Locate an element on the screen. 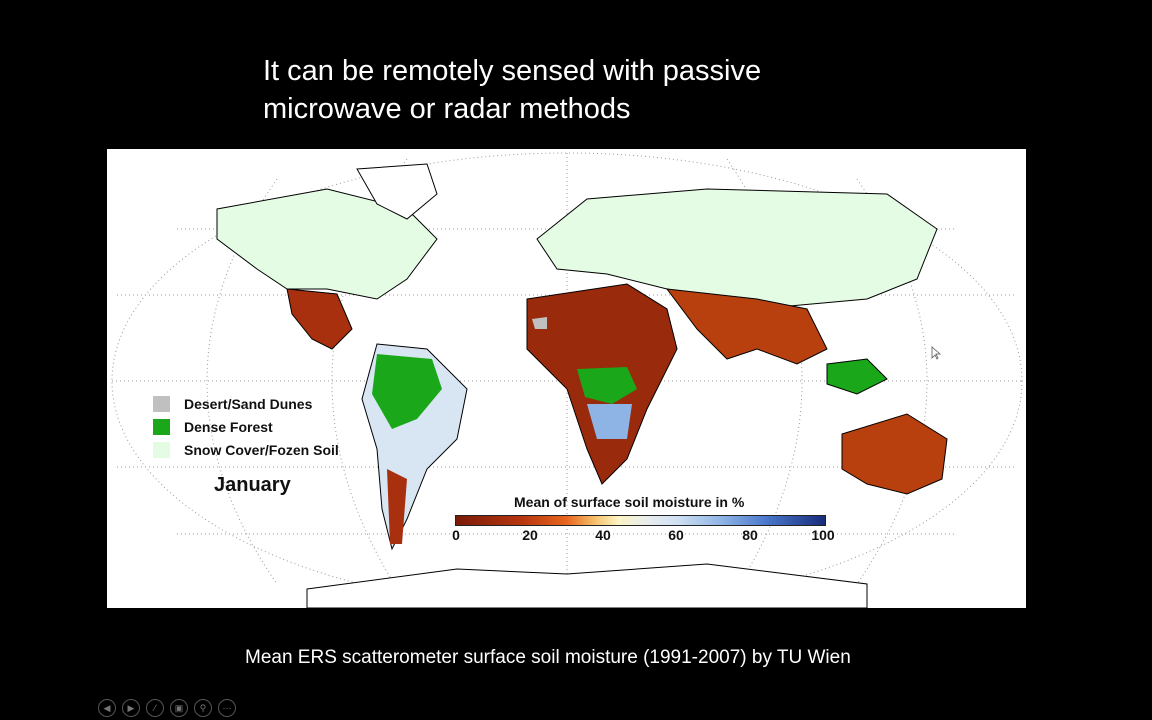 This screenshot has height=720, width=1152. legend-item-desert: Desert/Sand Dunes is located at coordinates (246, 403).